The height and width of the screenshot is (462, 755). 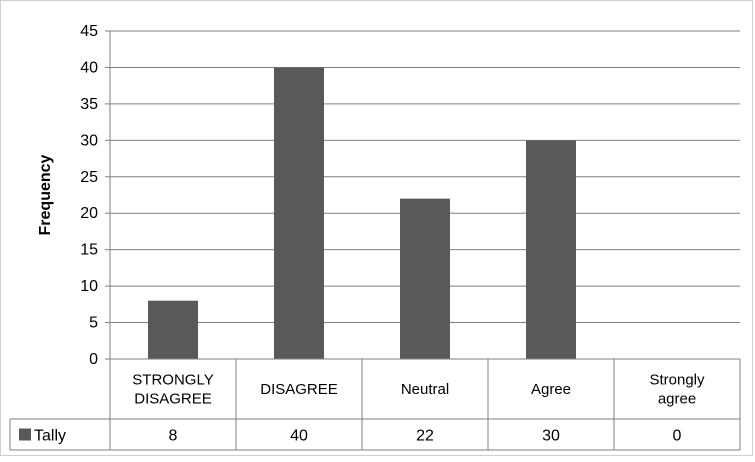 What do you see at coordinates (25, 434) in the screenshot?
I see `legend-swatch` at bounding box center [25, 434].